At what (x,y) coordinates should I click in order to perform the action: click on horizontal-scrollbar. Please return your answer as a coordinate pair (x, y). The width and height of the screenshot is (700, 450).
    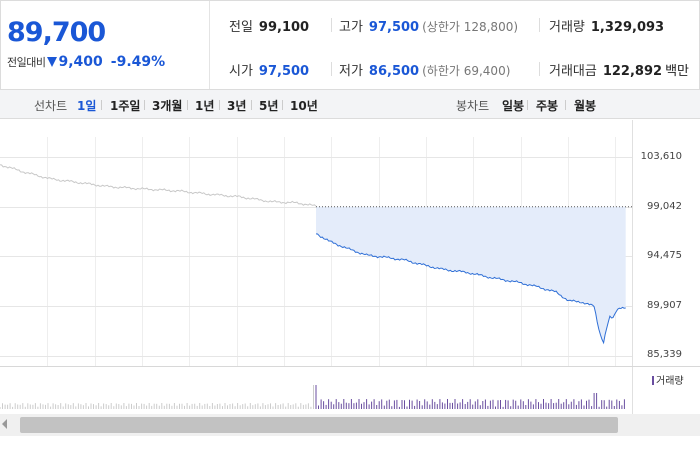
    Looking at the image, I should click on (350, 425).